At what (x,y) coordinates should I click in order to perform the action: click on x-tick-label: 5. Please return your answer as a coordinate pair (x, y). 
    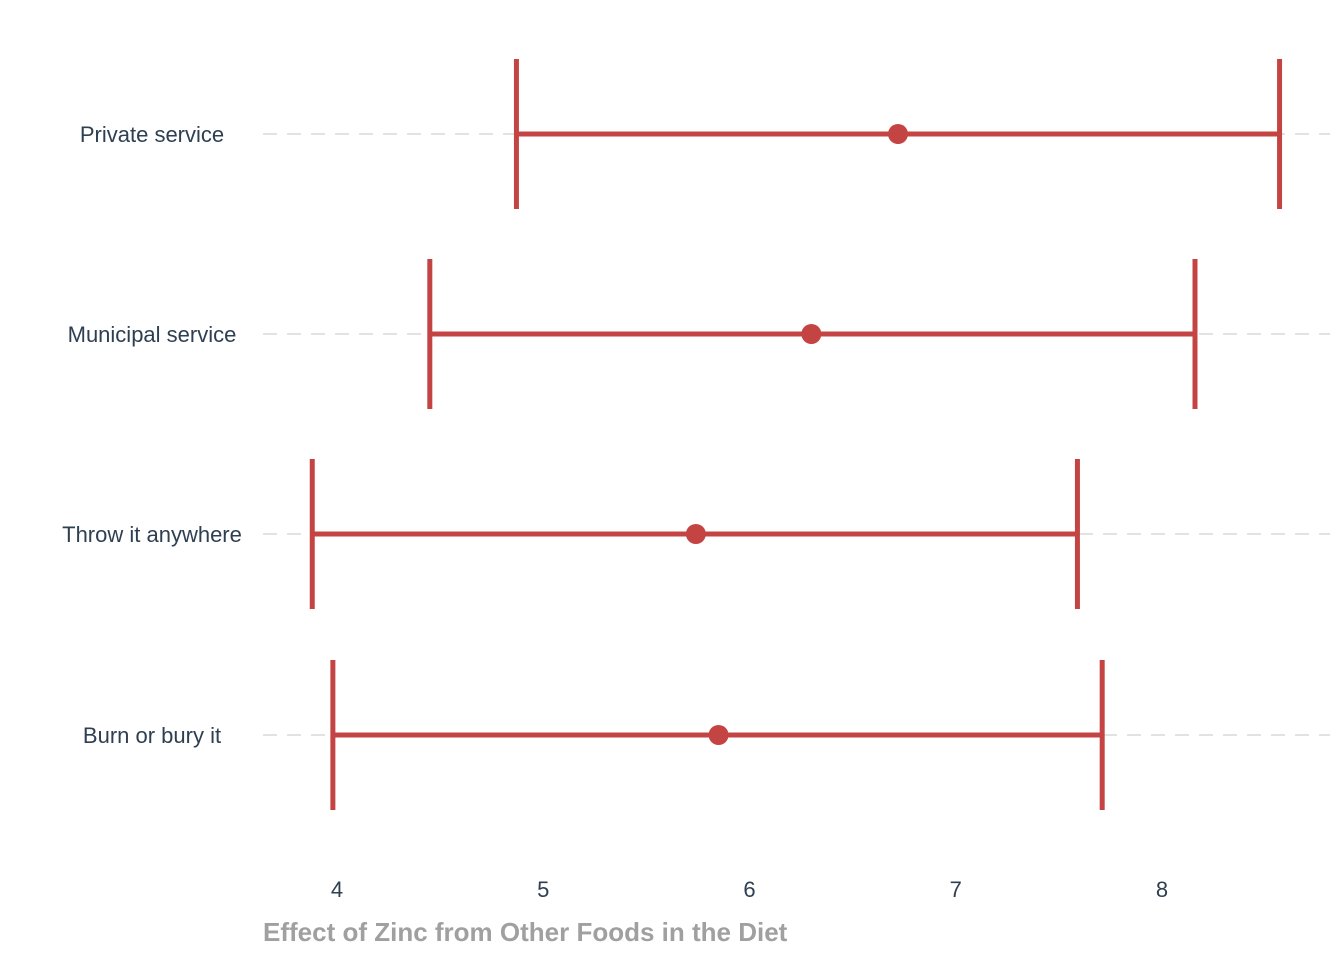
    Looking at the image, I should click on (543, 889).